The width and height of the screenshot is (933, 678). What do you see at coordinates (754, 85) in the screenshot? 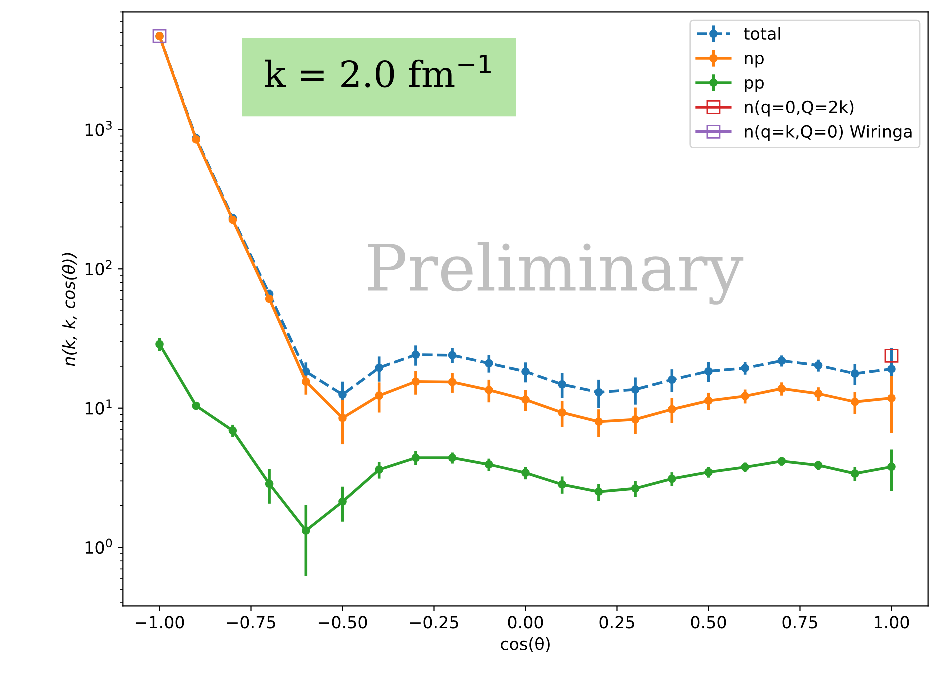
I see `legend-label: pp` at bounding box center [754, 85].